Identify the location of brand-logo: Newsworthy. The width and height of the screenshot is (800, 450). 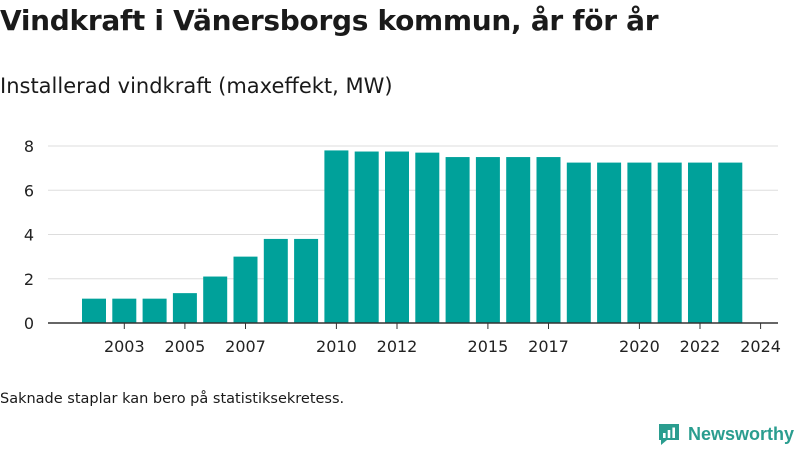
(725, 434).